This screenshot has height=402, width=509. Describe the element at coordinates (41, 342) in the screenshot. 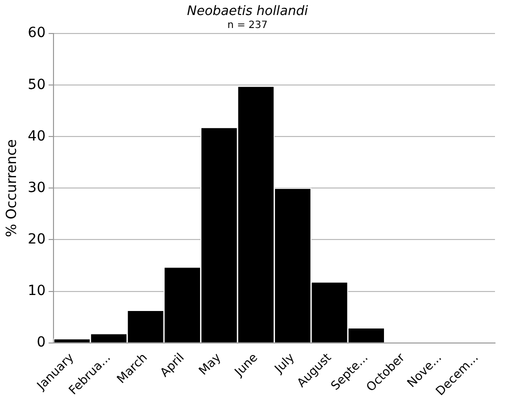

I see `y-tick-label: 0` at that location.